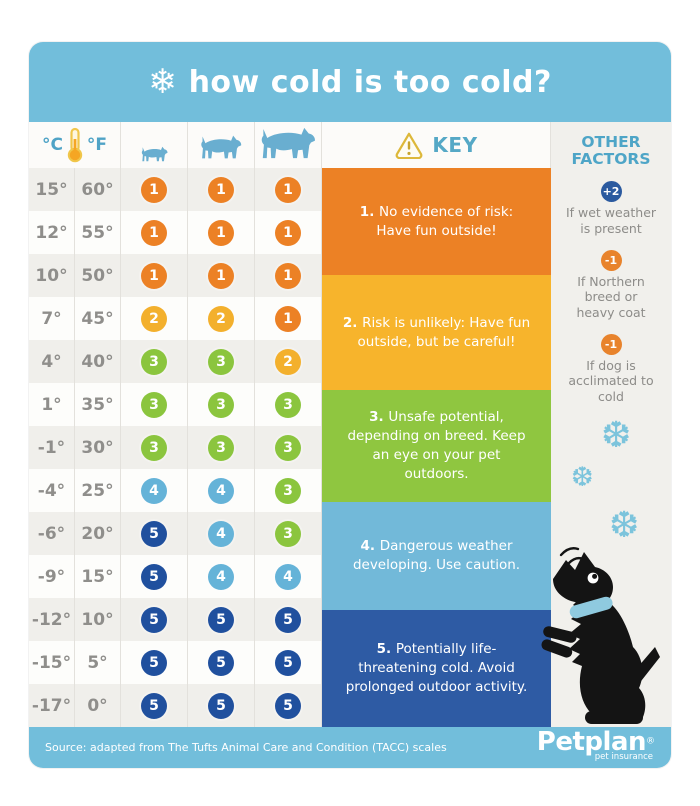 This screenshot has width=700, height=806. What do you see at coordinates (98, 232) in the screenshot?
I see `fahrenheit-value: 55°` at bounding box center [98, 232].